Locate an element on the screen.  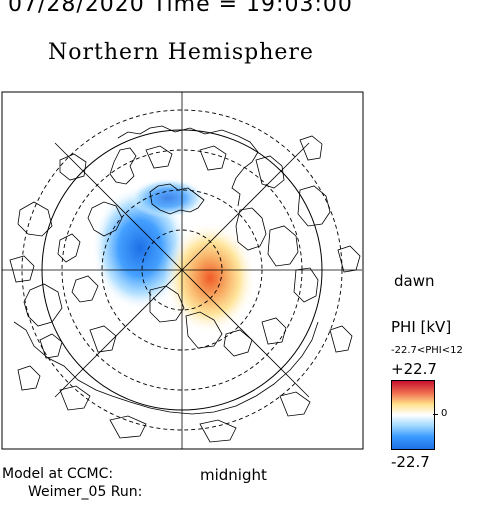
colorbar-zero-tick is located at coordinates (435, 414).